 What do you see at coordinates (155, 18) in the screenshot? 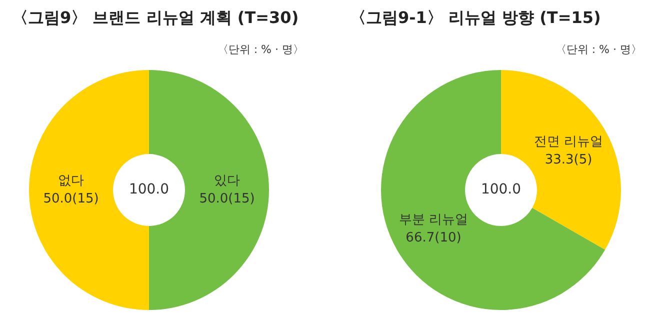
I see `chart-title: 〈그림9〉 브랜드 리뉴얼 계획 (T=30)` at bounding box center [155, 18].